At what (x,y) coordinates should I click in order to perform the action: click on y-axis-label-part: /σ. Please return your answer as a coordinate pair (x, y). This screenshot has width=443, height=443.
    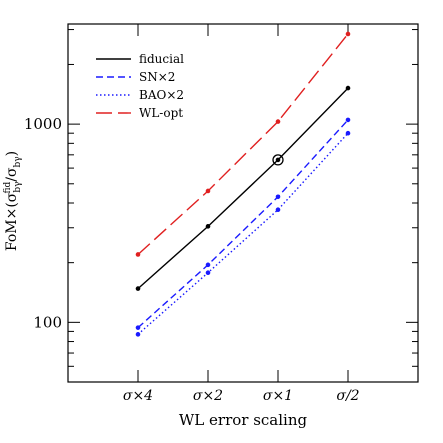
    Looking at the image, I should click on (12, 174).